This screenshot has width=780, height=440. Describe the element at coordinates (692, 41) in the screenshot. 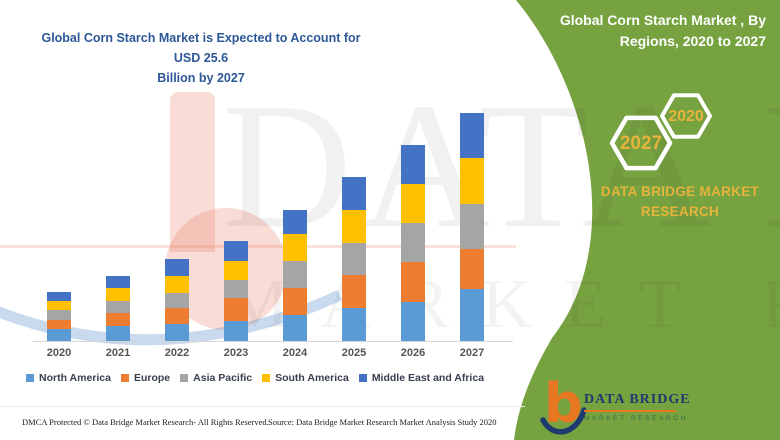

I see `panel-title-line2: Regions, 2020 to 2027` at that location.